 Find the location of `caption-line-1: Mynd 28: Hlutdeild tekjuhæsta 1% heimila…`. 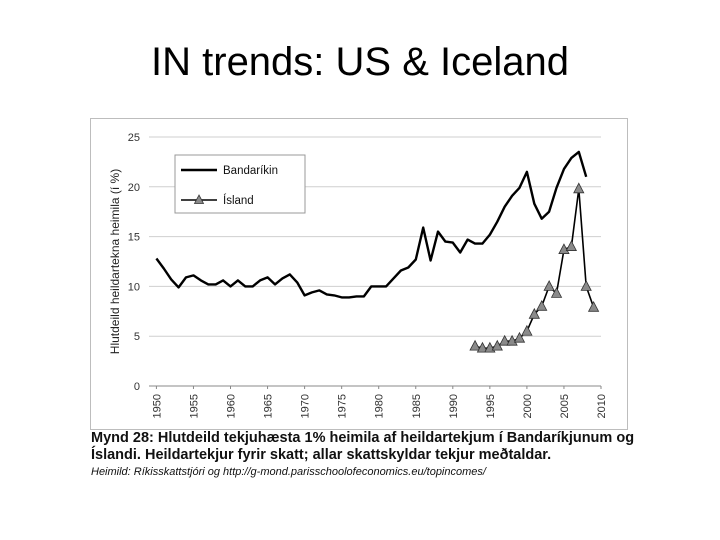

caption-line-1: Mynd 28: Hlutdeild tekjuhæsta 1% heimila… is located at coordinates (363, 438).